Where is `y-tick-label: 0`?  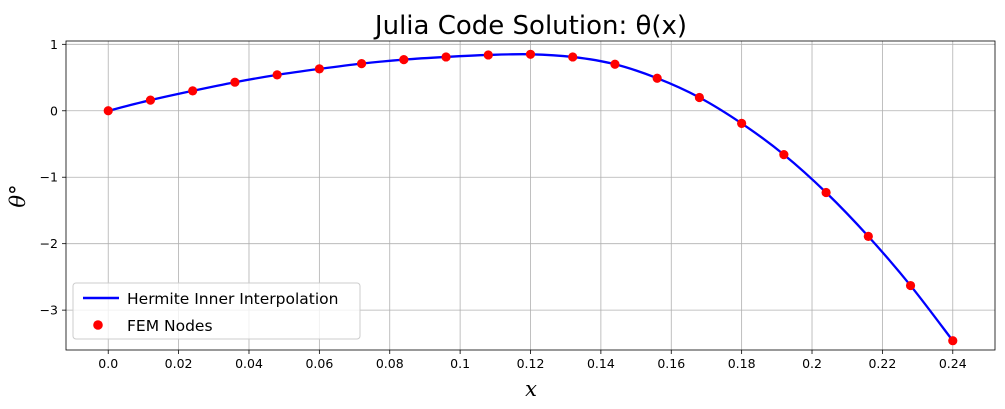
y-tick-label: 0 is located at coordinates (54, 110).